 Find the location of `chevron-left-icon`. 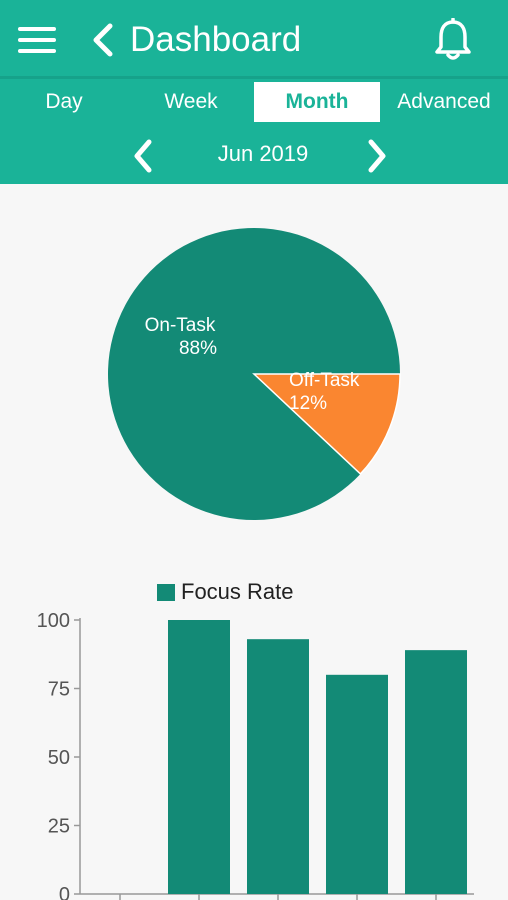

chevron-left-icon is located at coordinates (103, 40).